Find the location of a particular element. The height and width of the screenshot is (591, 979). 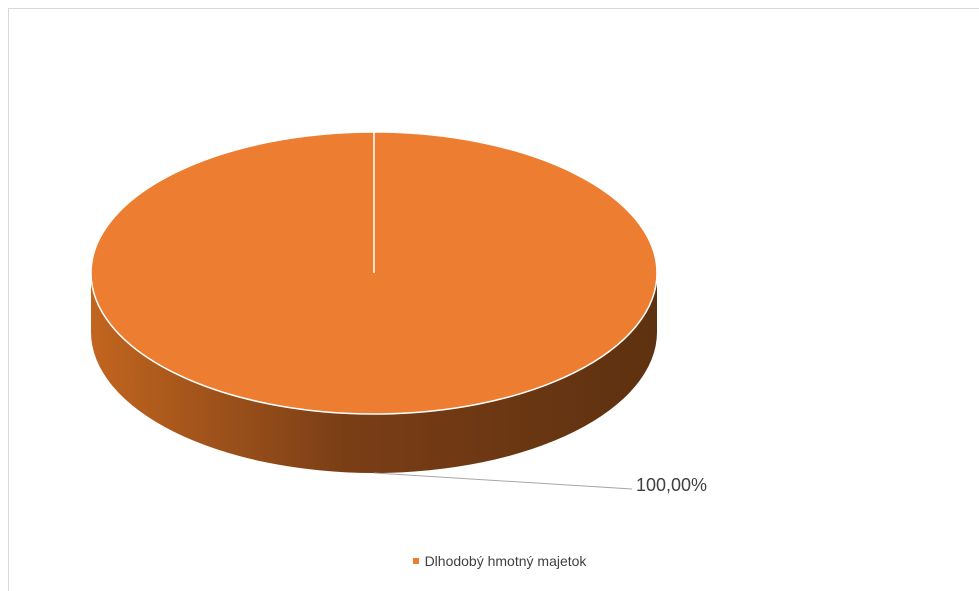

legend-item: Dlhodobý hmotný majetok is located at coordinates (499, 561).